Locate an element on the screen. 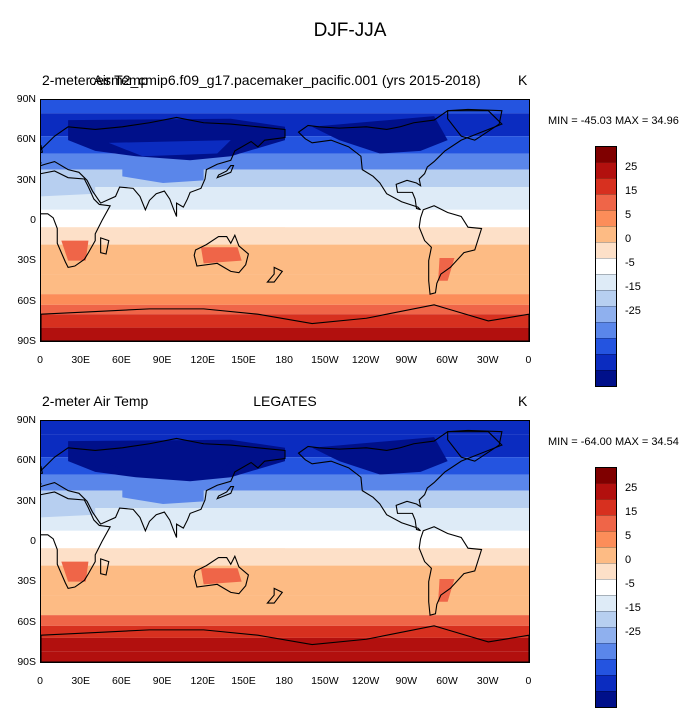 The height and width of the screenshot is (708, 700). coastline-samerica is located at coordinates (450, 250).